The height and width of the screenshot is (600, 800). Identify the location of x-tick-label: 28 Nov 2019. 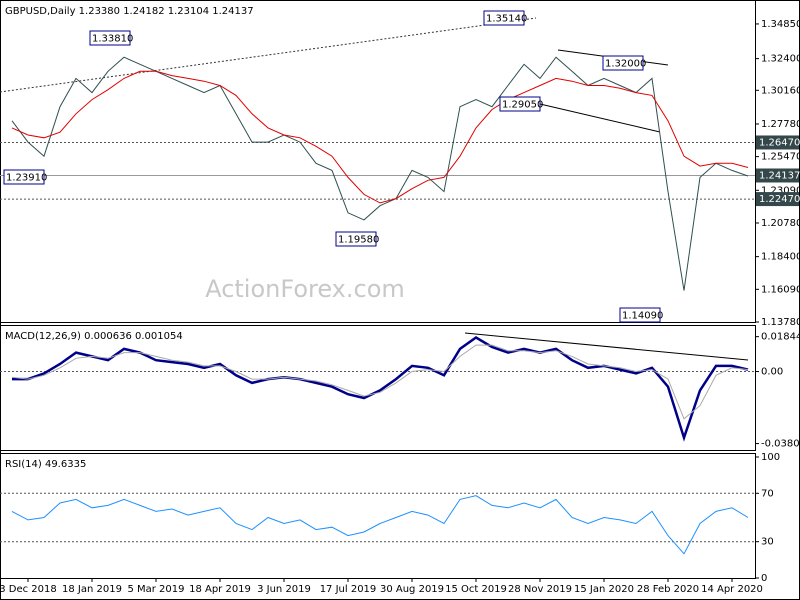
(540, 589).